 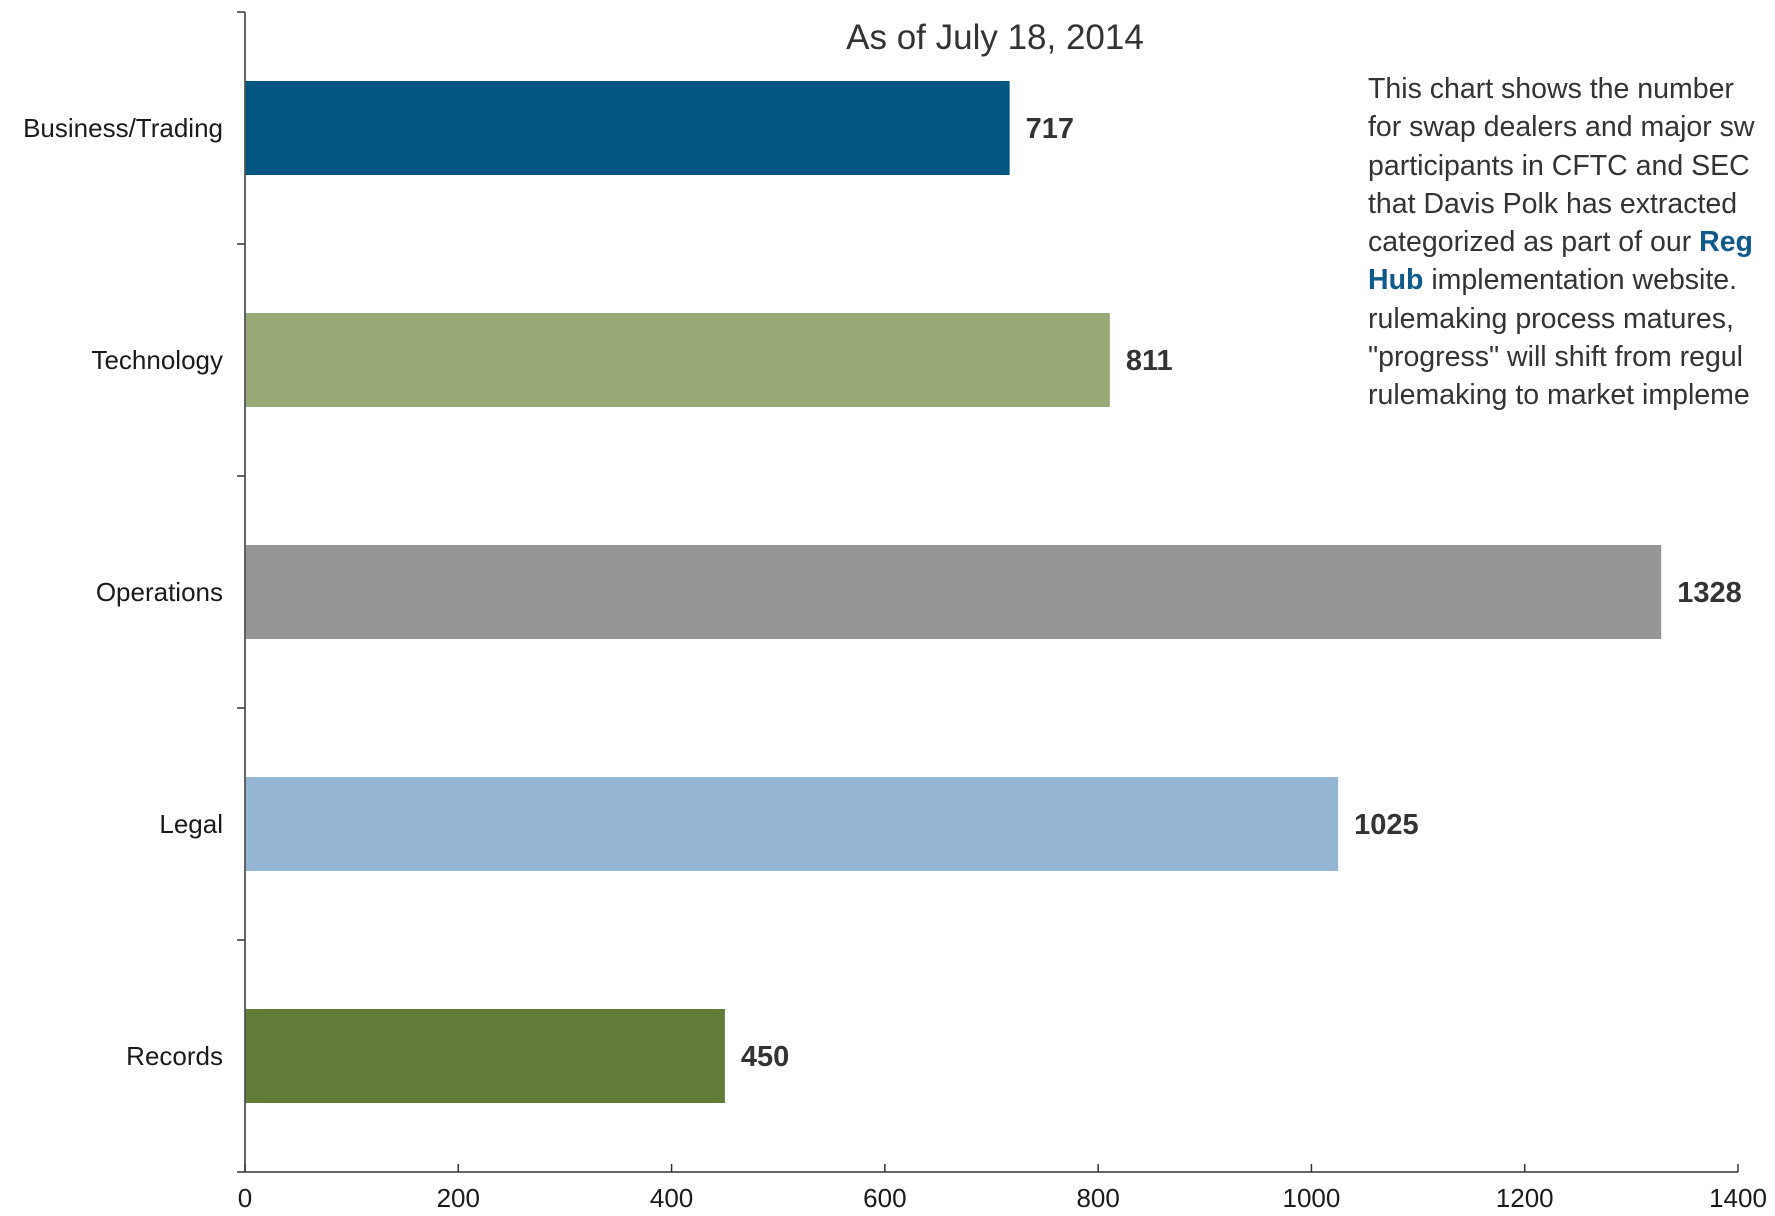 What do you see at coordinates (1386, 825) in the screenshot?
I see `data-label: 1025` at bounding box center [1386, 825].